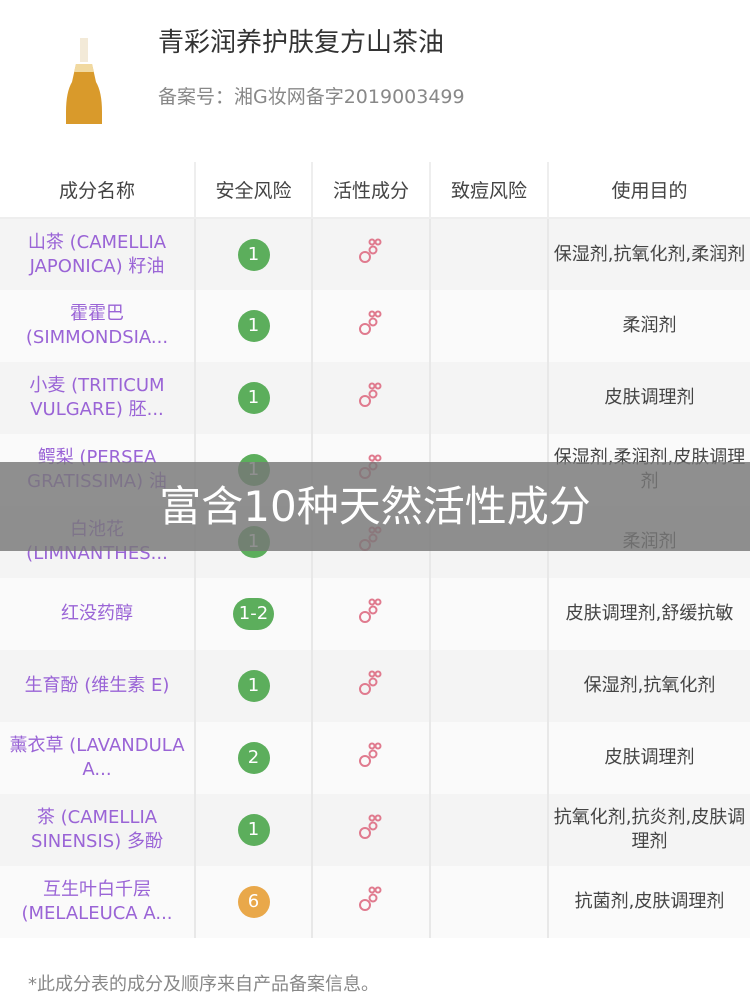 Image resolution: width=750 pixels, height=1000 pixels. Describe the element at coordinates (98, 254) in the screenshot. I see `ingredient-name: 山茶 (CAMELLIA JAPONICA) 籽油` at that location.